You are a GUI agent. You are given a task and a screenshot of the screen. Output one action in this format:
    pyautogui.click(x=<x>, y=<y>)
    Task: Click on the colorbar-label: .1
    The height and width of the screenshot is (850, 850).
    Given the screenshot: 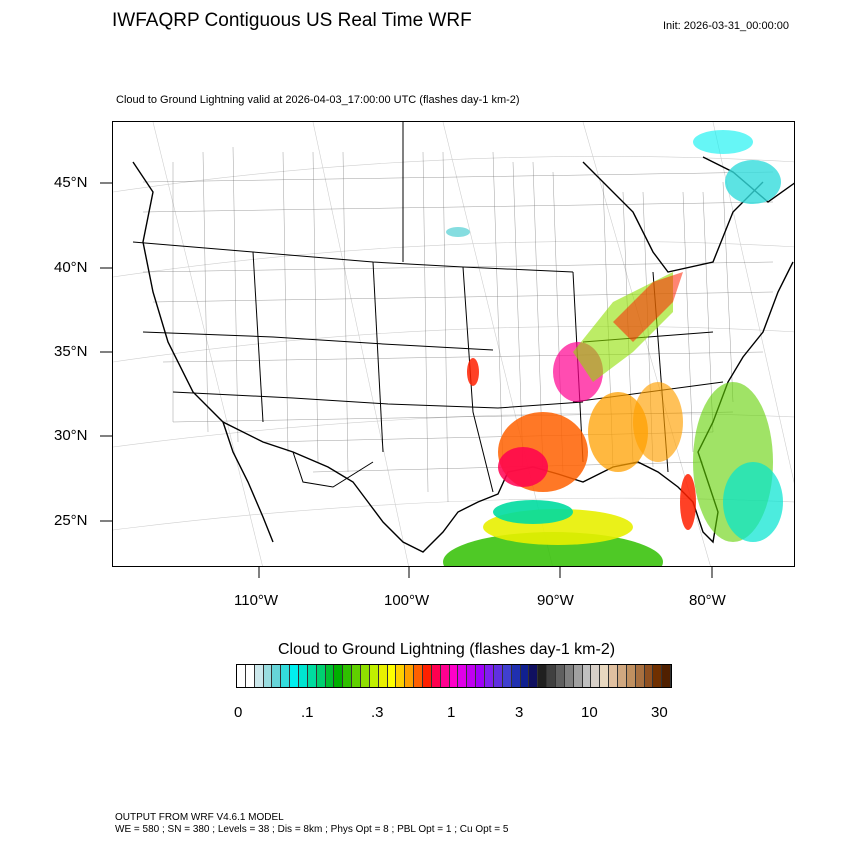 What is the action you would take?
    pyautogui.click(x=307, y=712)
    